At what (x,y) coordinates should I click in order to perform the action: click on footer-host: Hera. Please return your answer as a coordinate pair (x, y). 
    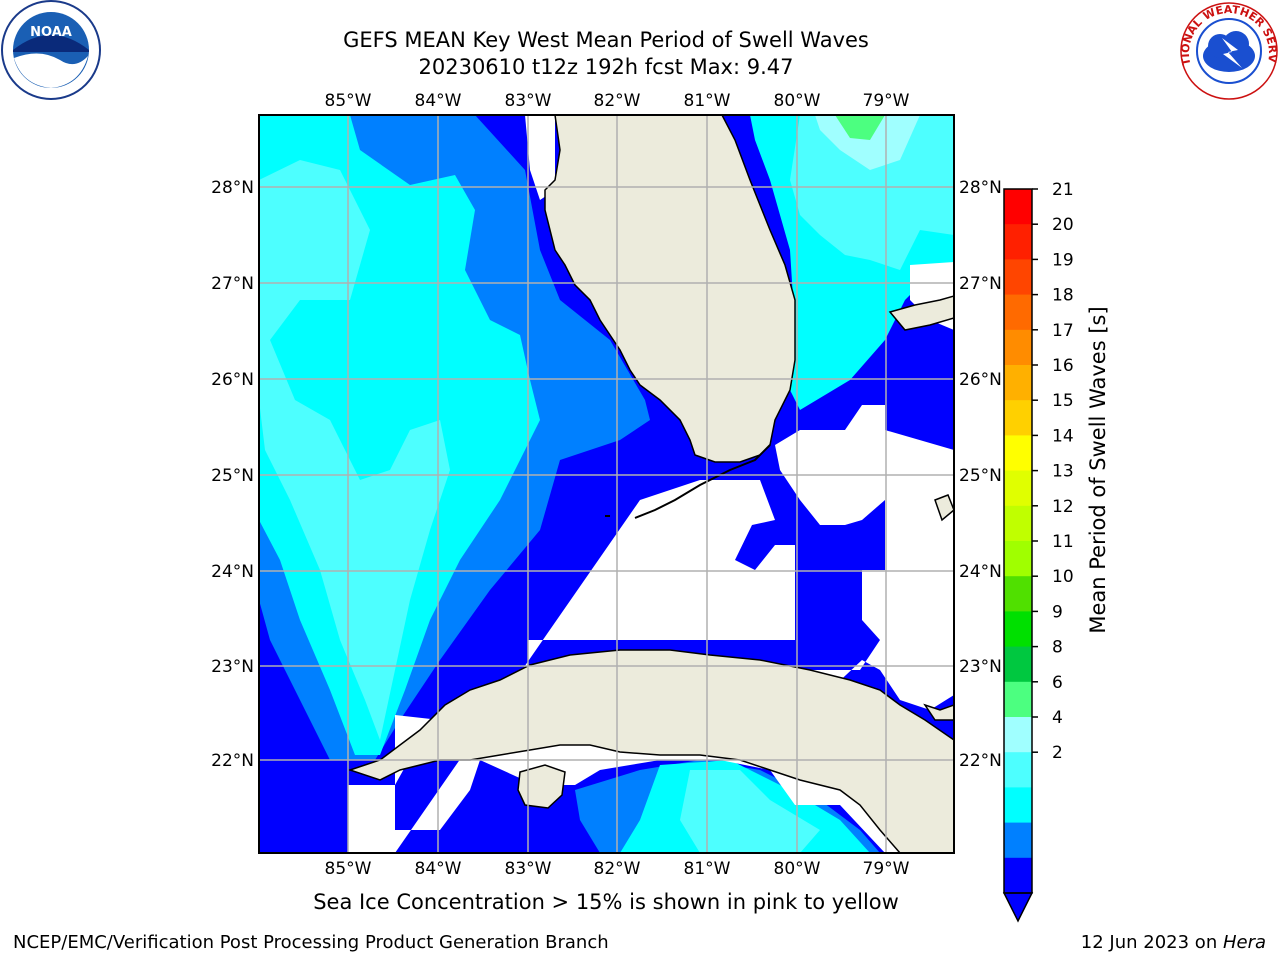
    Looking at the image, I should click on (1244, 942).